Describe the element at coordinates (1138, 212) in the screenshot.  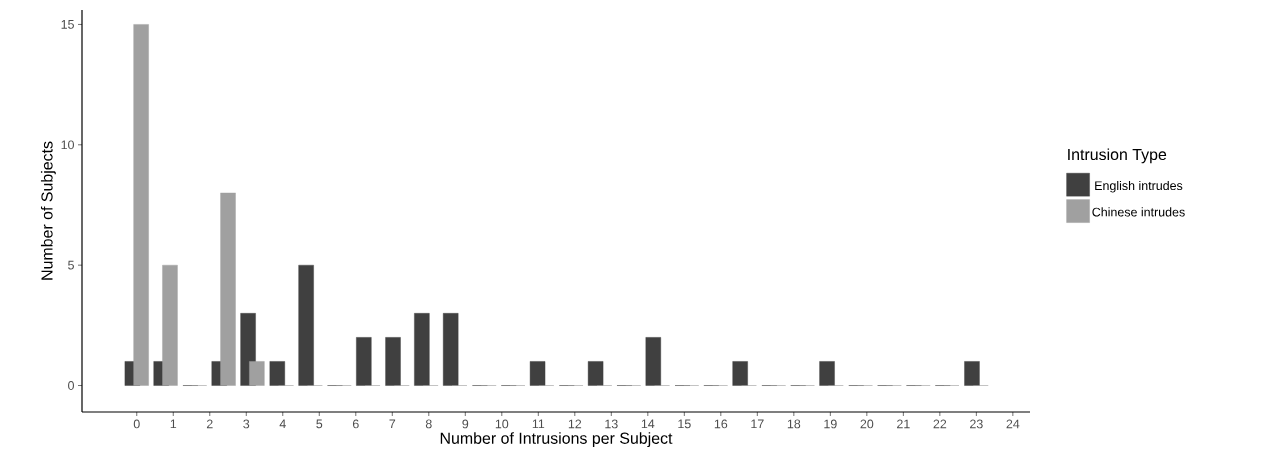
I see `legend-label: Chinese intrudes` at that location.